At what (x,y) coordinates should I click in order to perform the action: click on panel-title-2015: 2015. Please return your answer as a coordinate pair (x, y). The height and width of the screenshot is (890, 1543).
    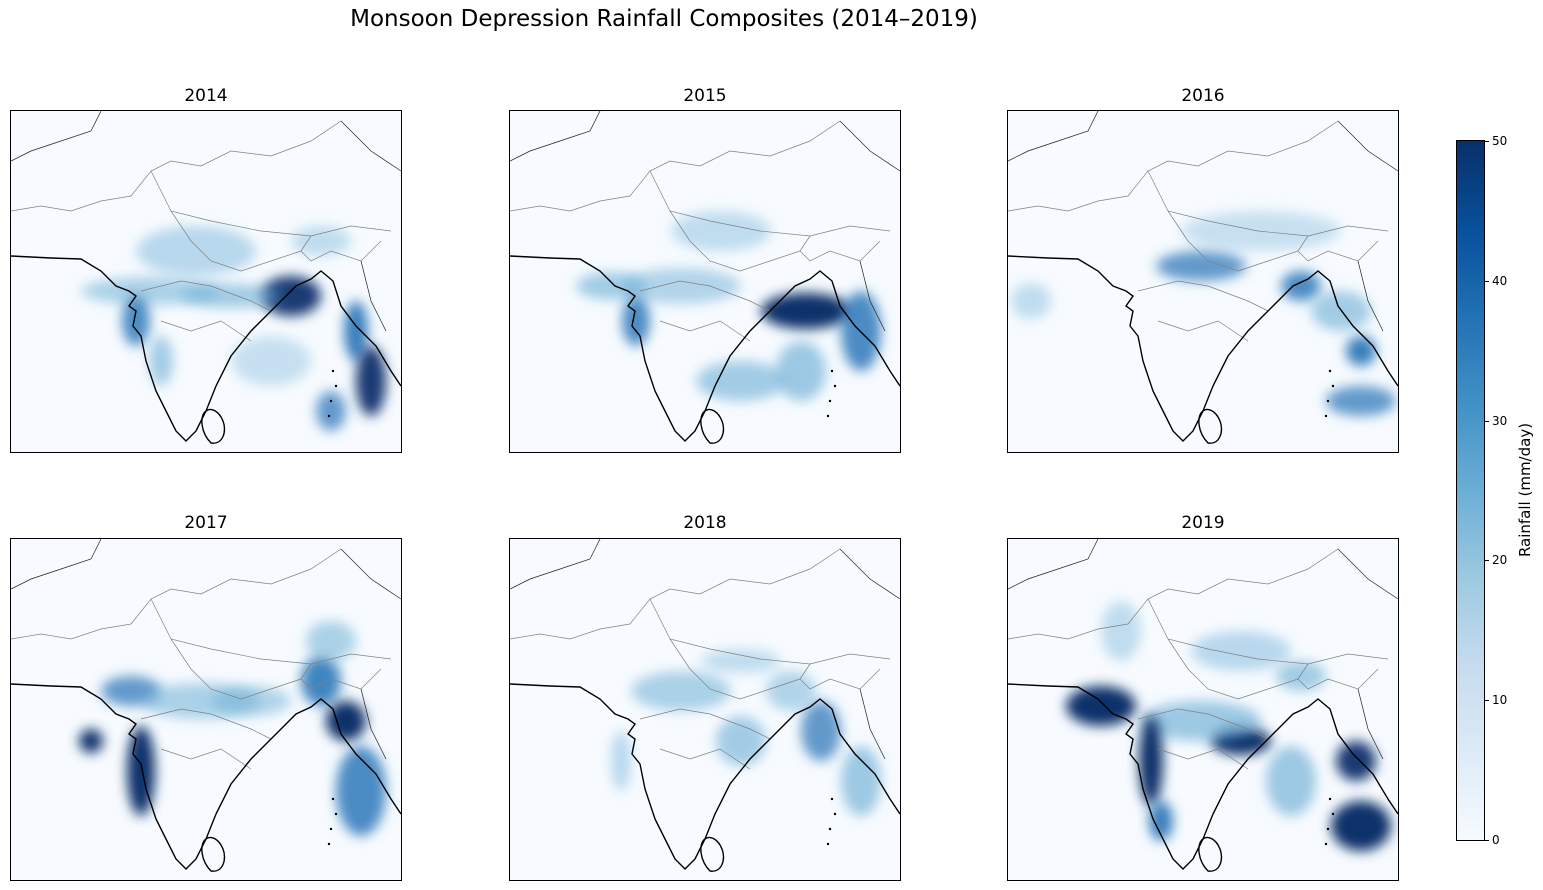
    Looking at the image, I should click on (705, 96).